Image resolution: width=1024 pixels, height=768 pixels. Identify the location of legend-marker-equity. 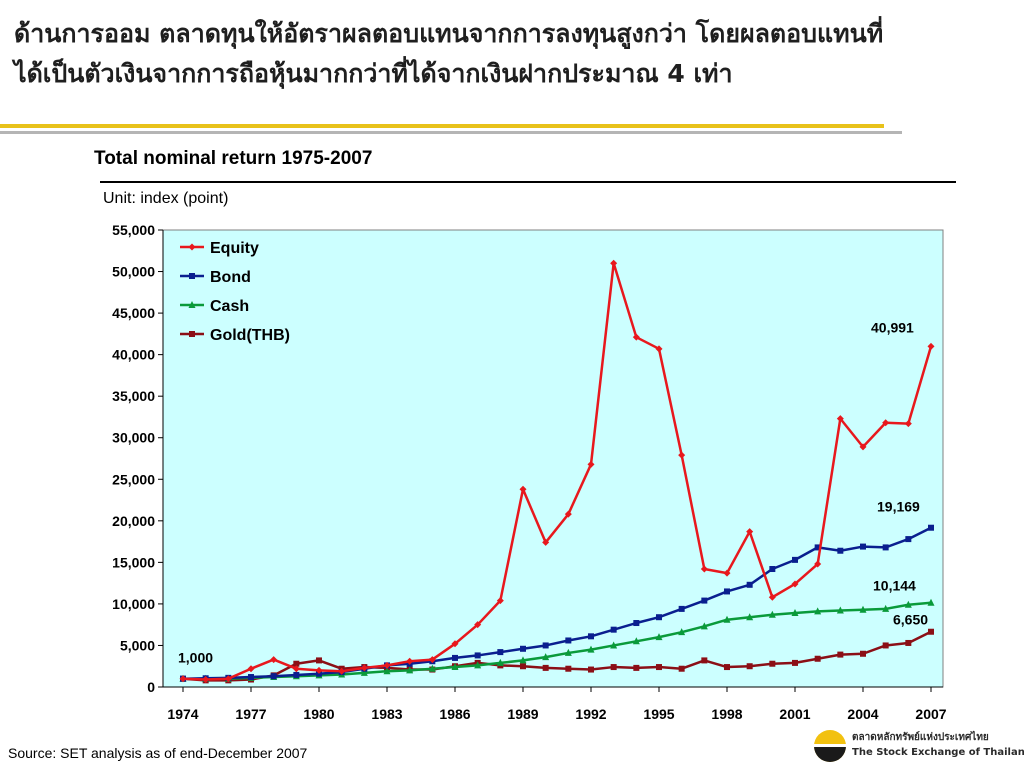
(192, 247).